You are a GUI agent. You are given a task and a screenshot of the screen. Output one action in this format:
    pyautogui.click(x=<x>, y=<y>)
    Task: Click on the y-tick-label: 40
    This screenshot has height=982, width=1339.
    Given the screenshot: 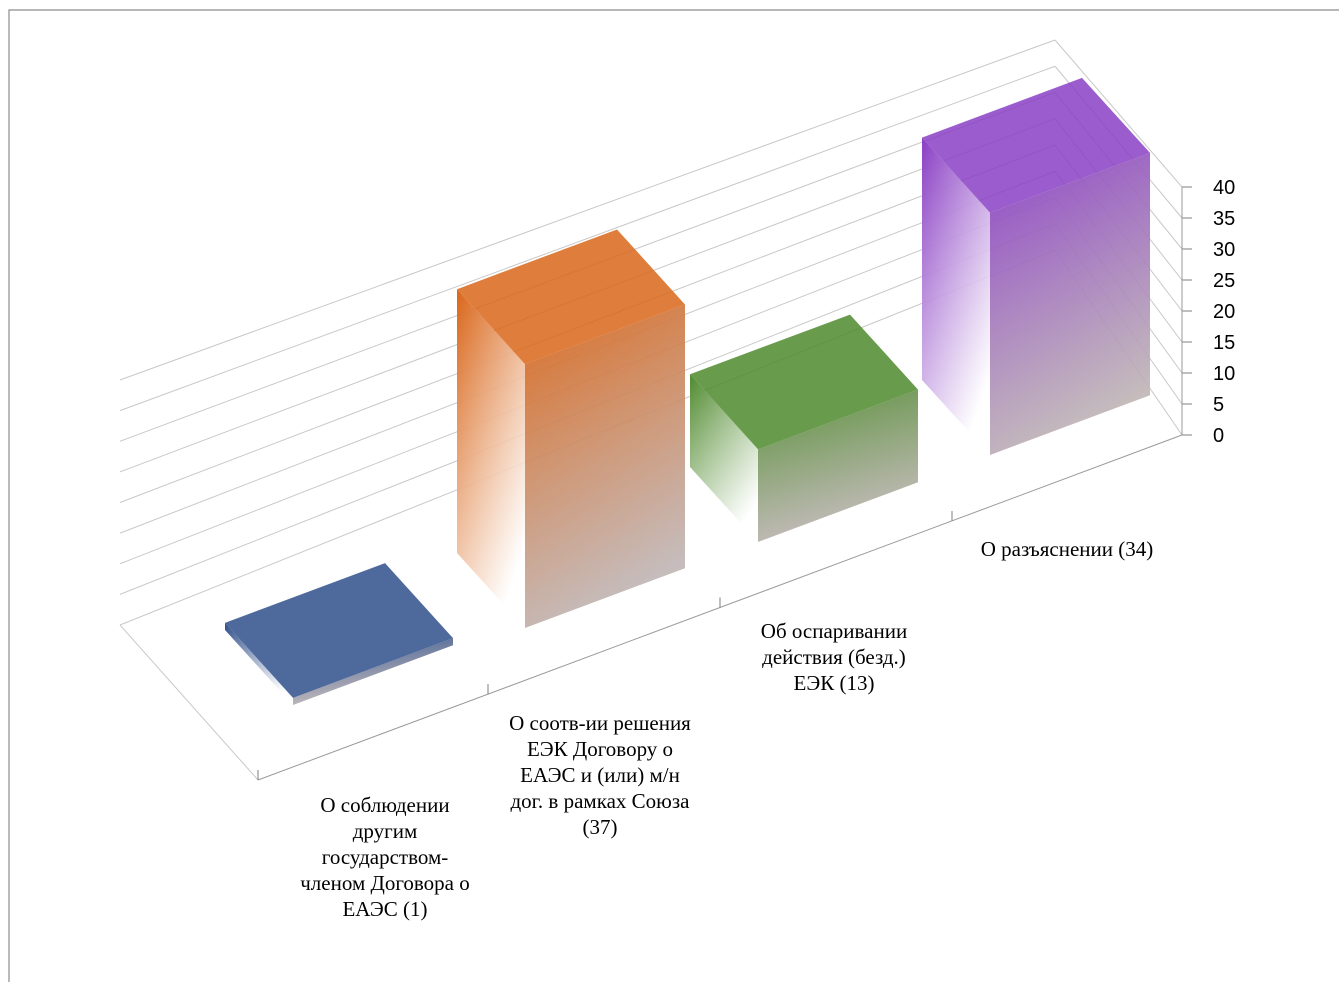 What is the action you would take?
    pyautogui.click(x=1224, y=188)
    